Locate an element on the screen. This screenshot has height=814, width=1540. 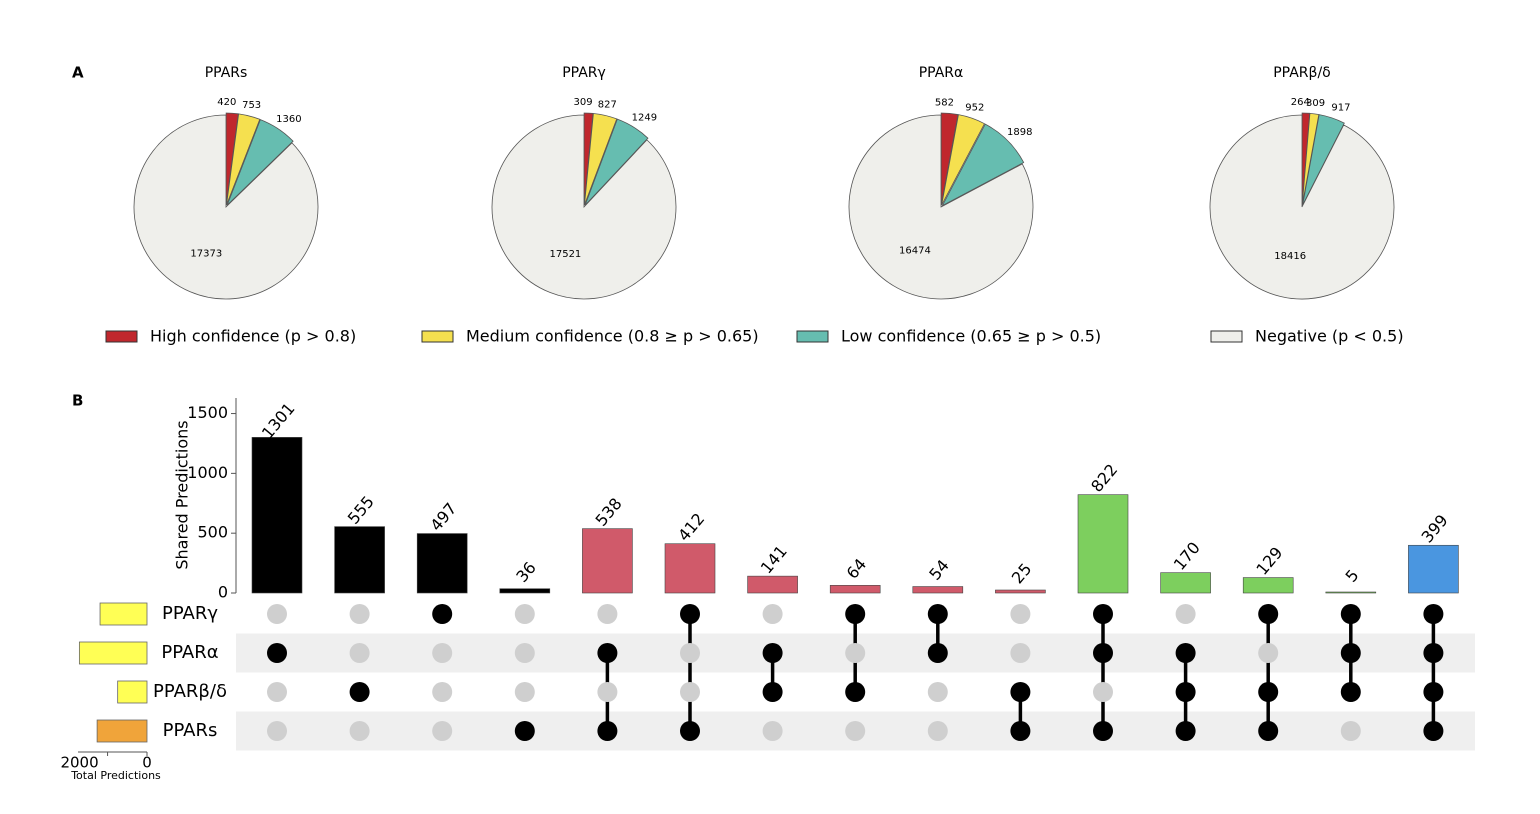
pie-value-label: 309 is located at coordinates (1315, 103).